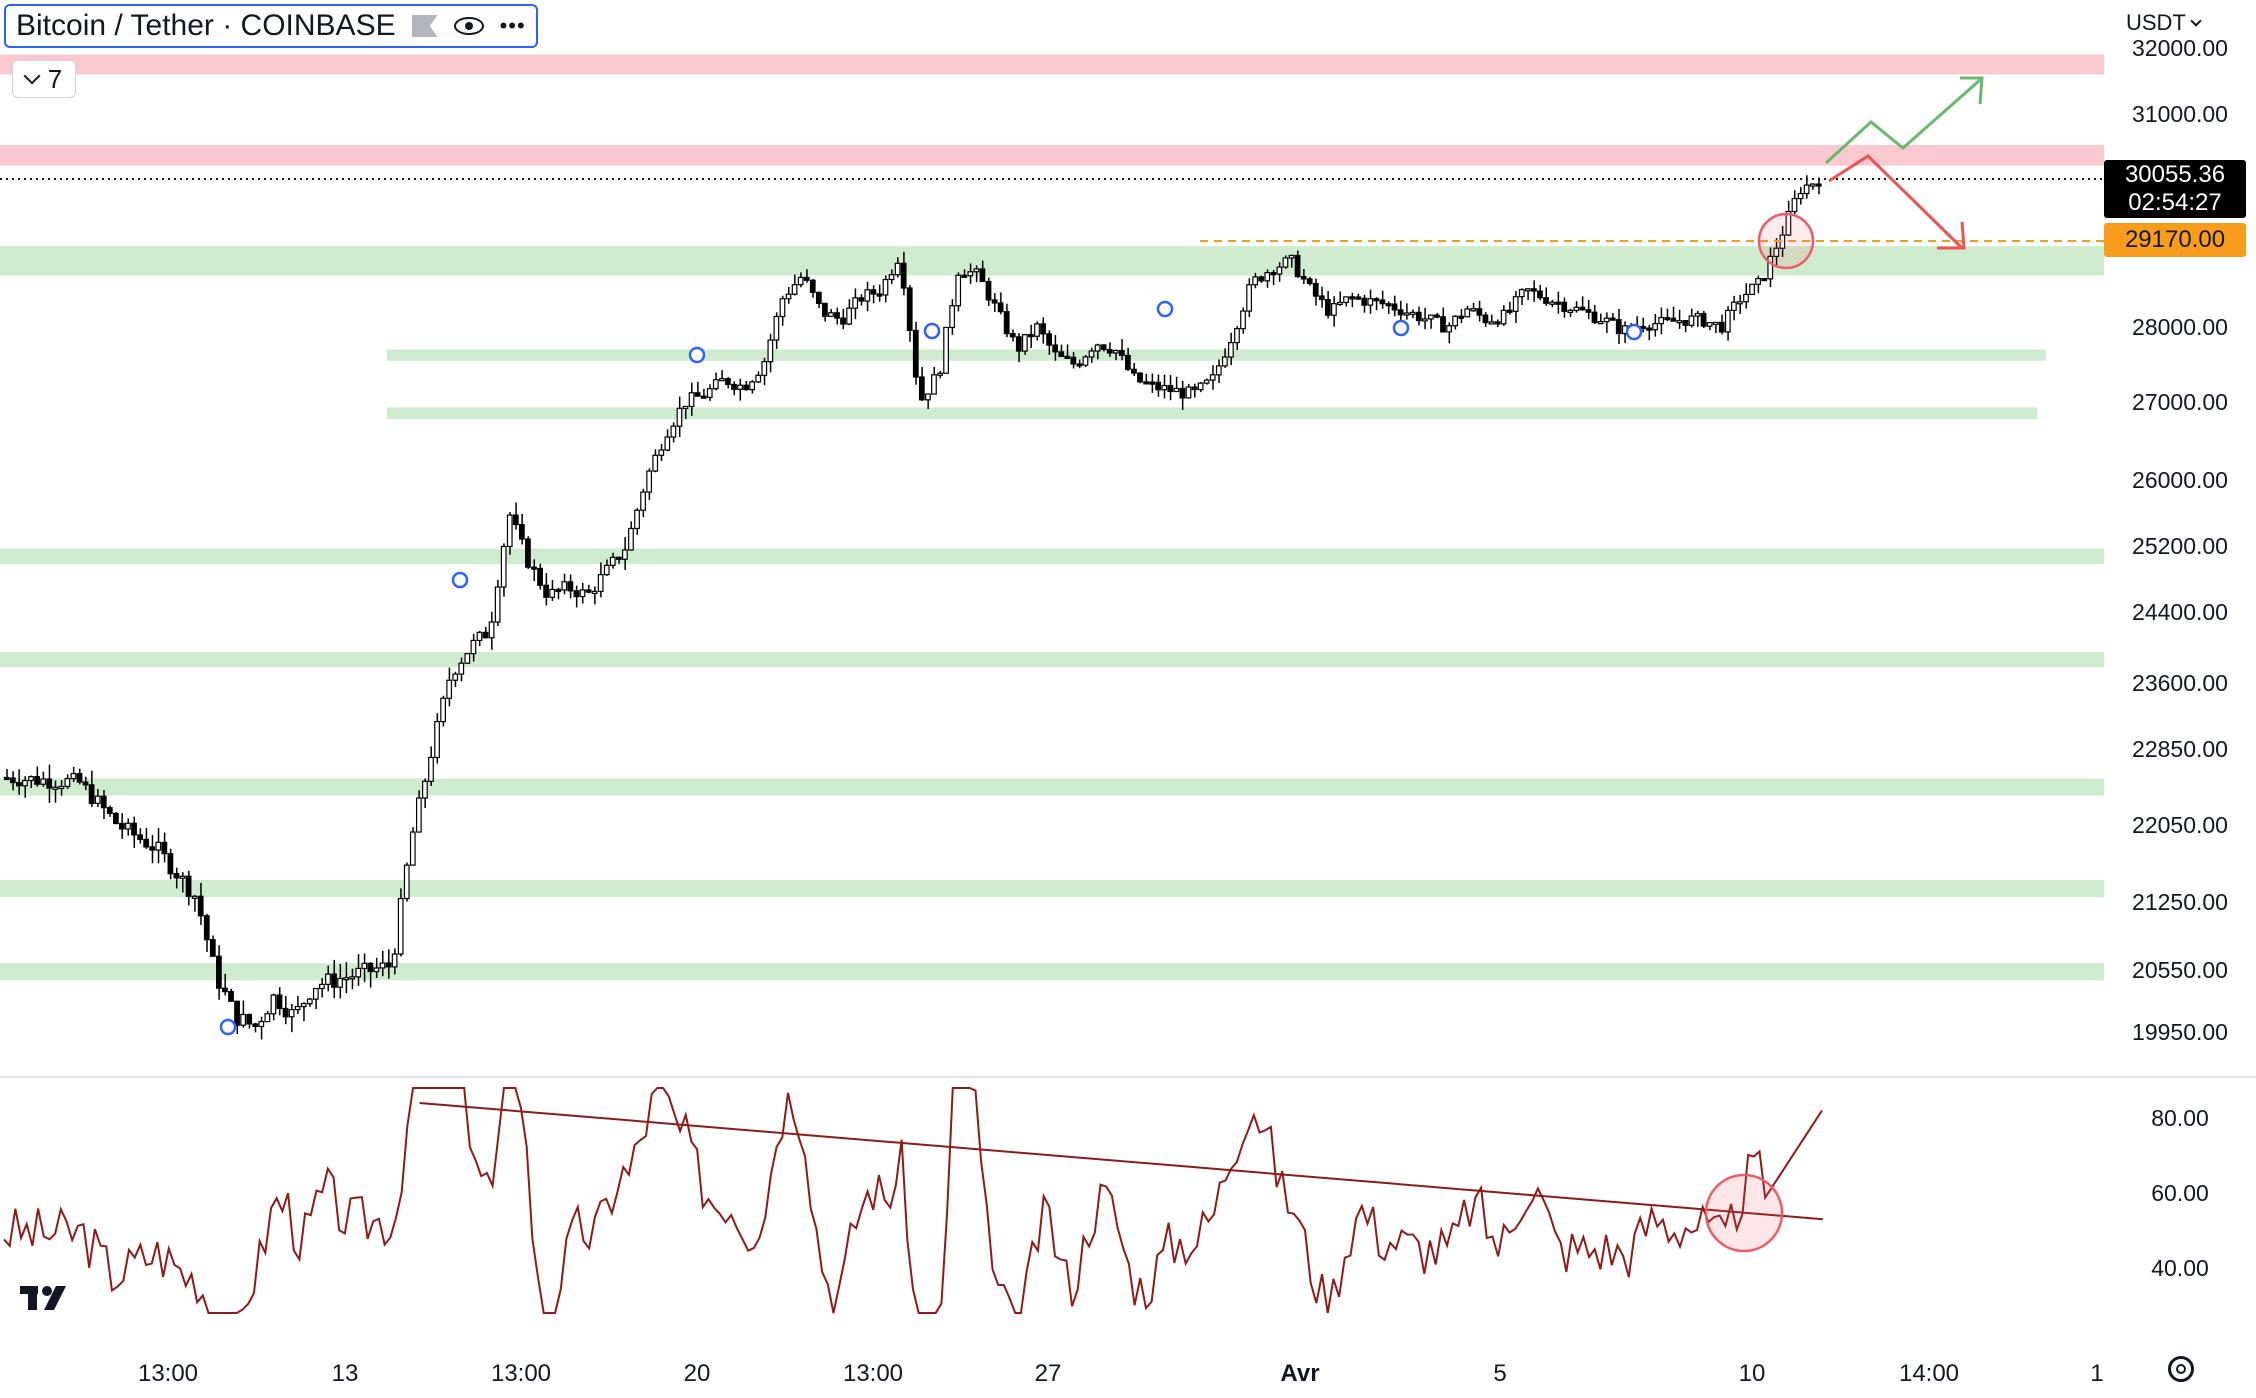  What do you see at coordinates (1752, 1373) in the screenshot?
I see `time-tick-label: 10` at bounding box center [1752, 1373].